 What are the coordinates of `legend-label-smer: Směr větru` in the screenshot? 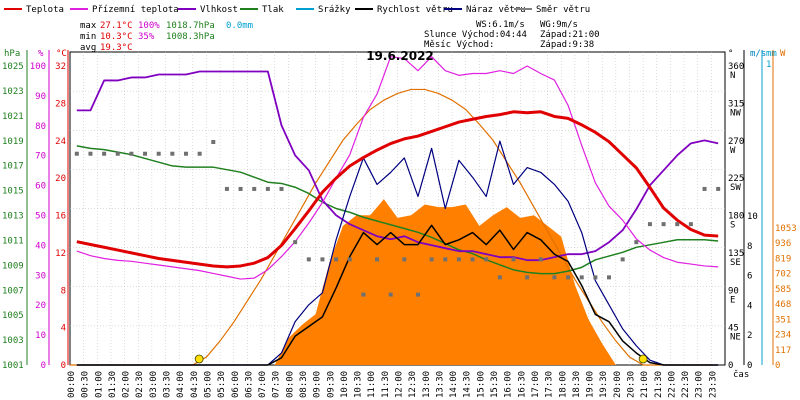 It's located at (563, 10).